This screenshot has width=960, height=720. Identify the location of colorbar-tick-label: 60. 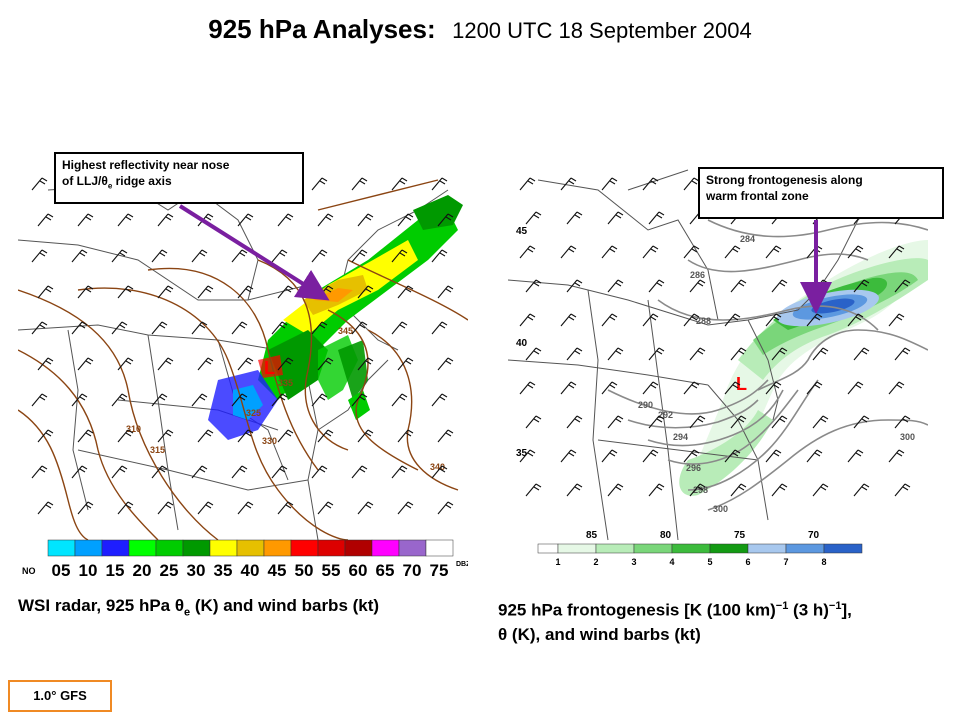
(358, 570).